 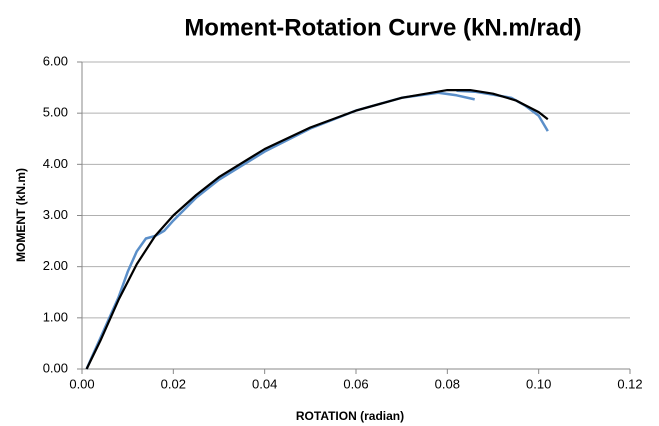 What do you see at coordinates (55, 316) in the screenshot?
I see `y-tick-label: 1.00` at bounding box center [55, 316].